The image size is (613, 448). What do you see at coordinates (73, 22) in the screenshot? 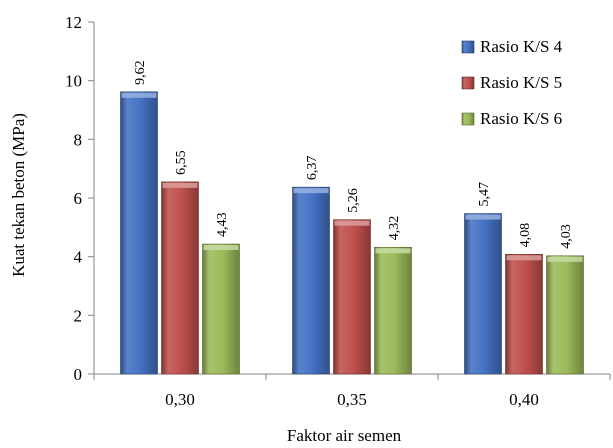
I see `y-tick-label: 12` at bounding box center [73, 22].